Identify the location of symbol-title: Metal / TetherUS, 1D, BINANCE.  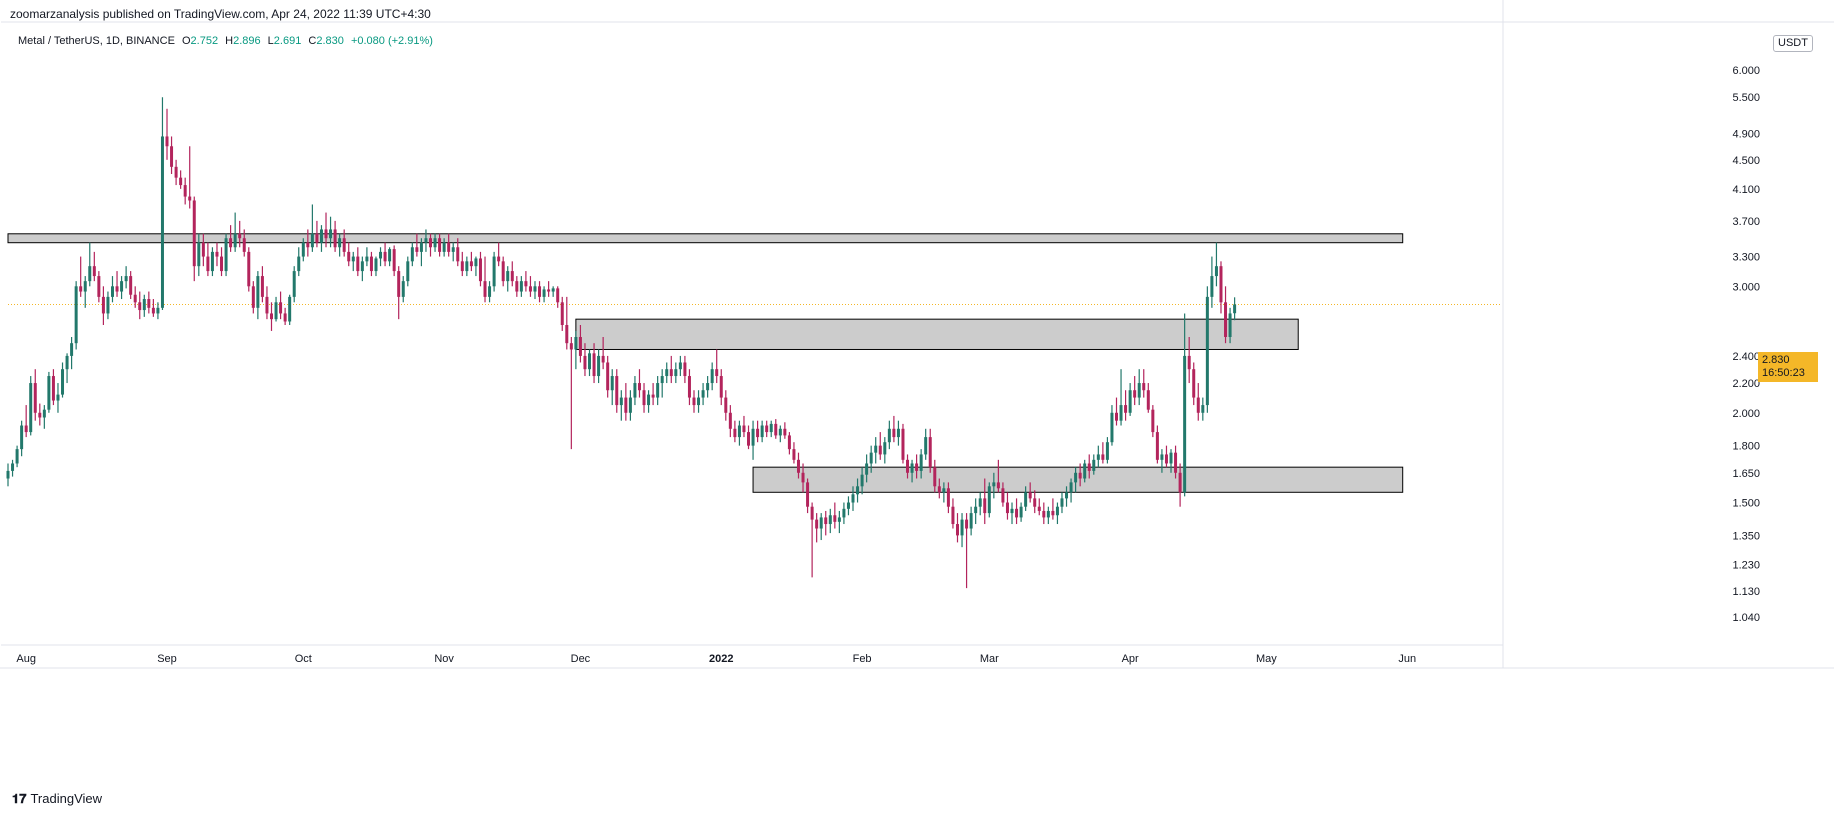
(96, 41).